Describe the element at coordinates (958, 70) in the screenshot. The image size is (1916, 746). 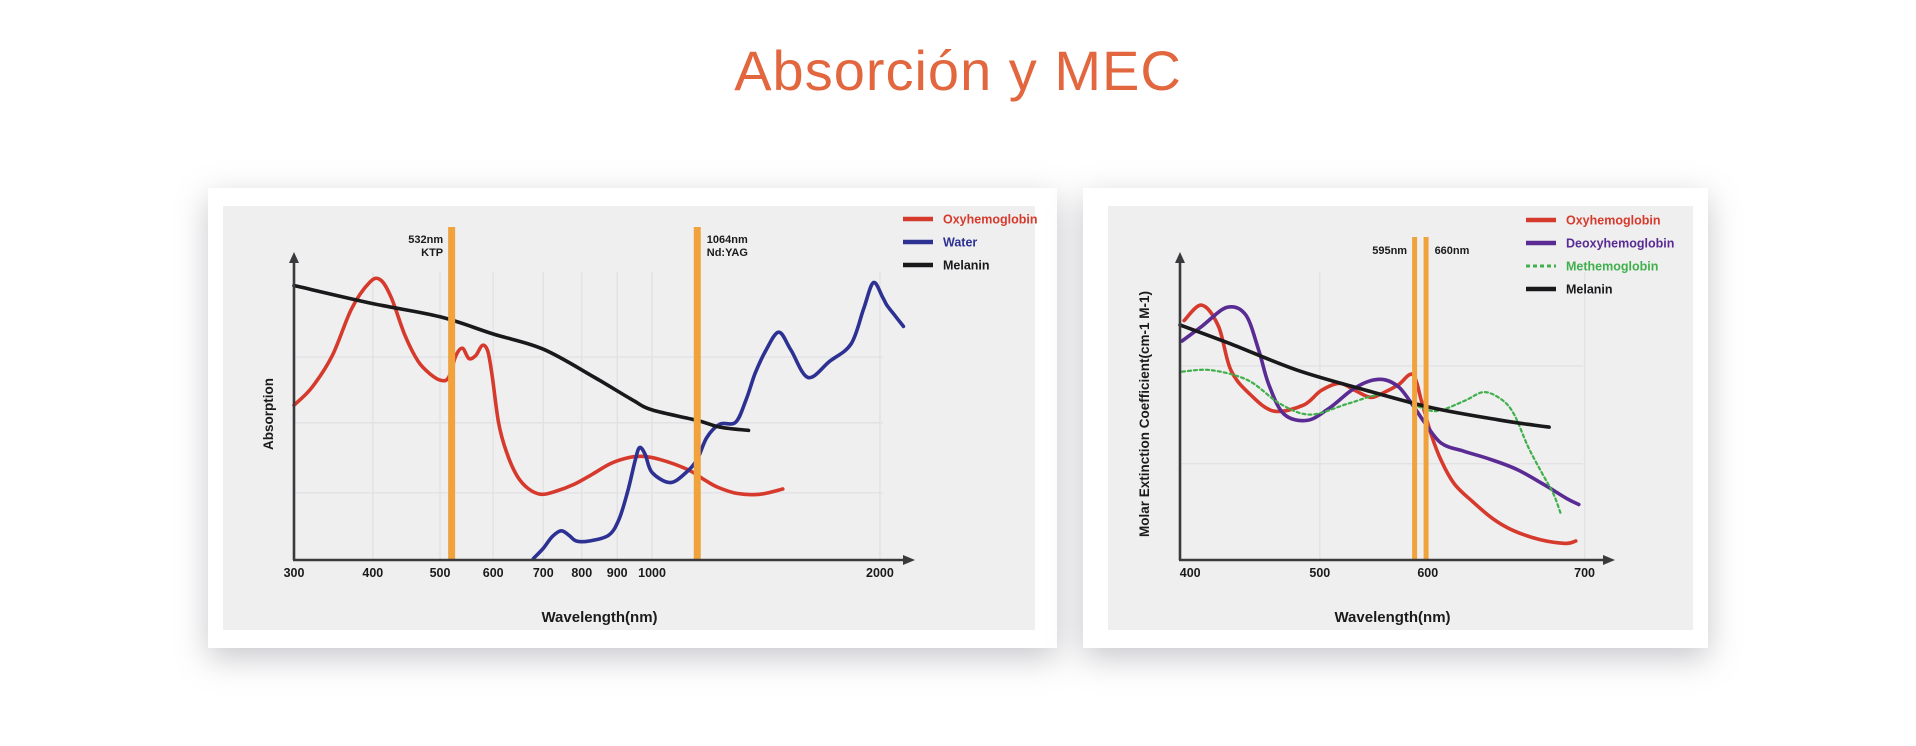
I see `page-title: Absorción y MEC` at that location.